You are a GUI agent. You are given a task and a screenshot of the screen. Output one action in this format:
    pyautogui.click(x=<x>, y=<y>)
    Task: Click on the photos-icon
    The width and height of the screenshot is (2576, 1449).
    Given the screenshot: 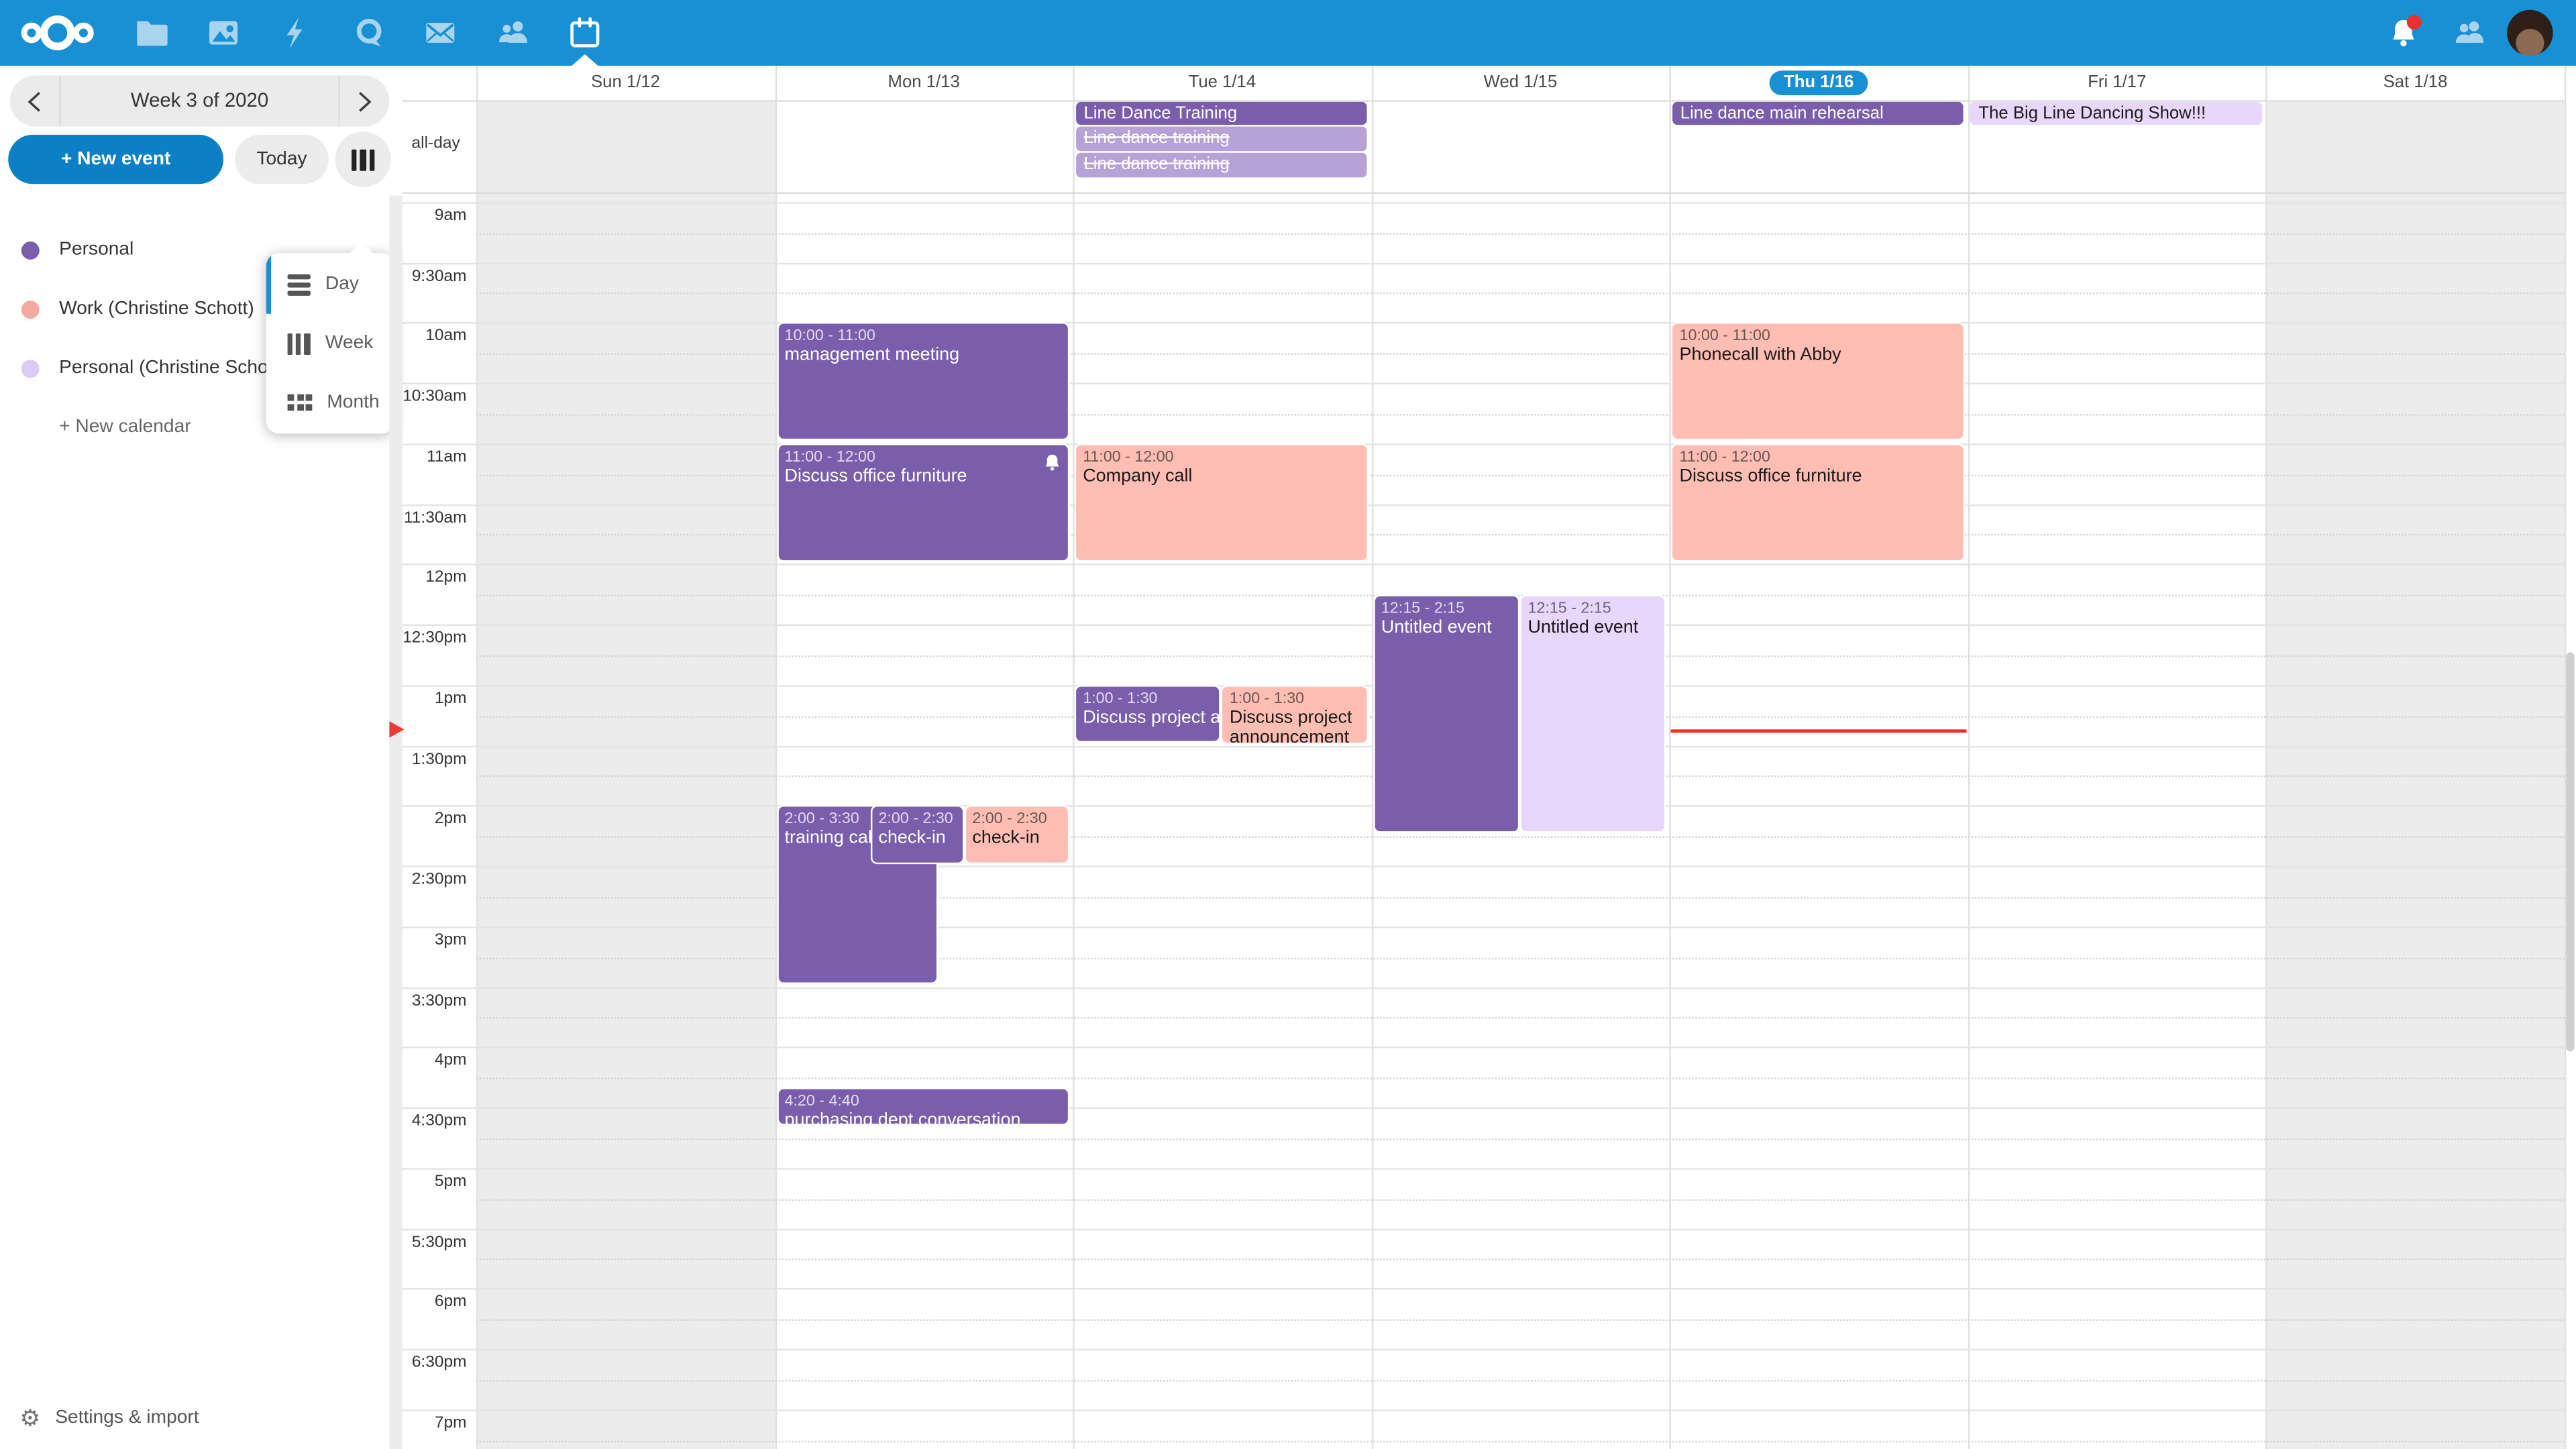 What is the action you would take?
    pyautogui.click(x=223, y=32)
    